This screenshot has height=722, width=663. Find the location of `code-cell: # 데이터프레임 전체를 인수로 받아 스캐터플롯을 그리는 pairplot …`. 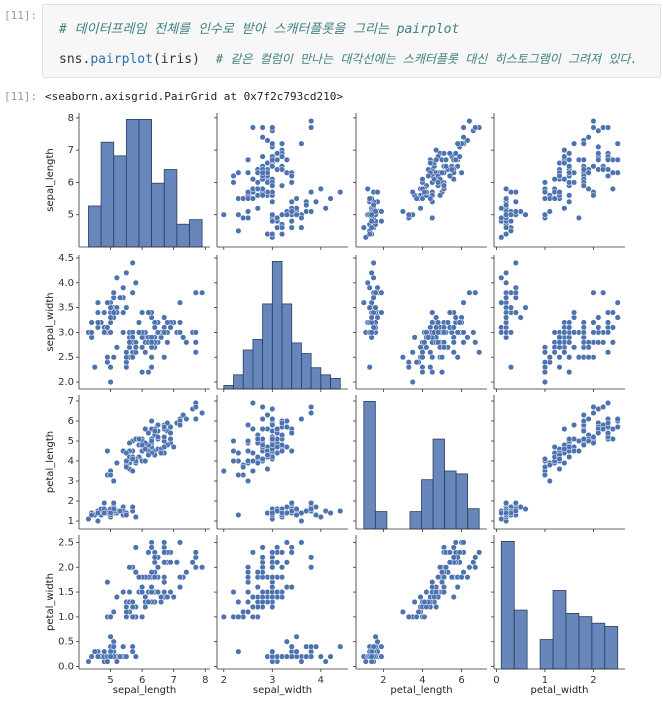

code-cell: # 데이터프레임 전체를 인수로 받아 스캐터플롯을 그리는 pairplot … is located at coordinates (351, 41).